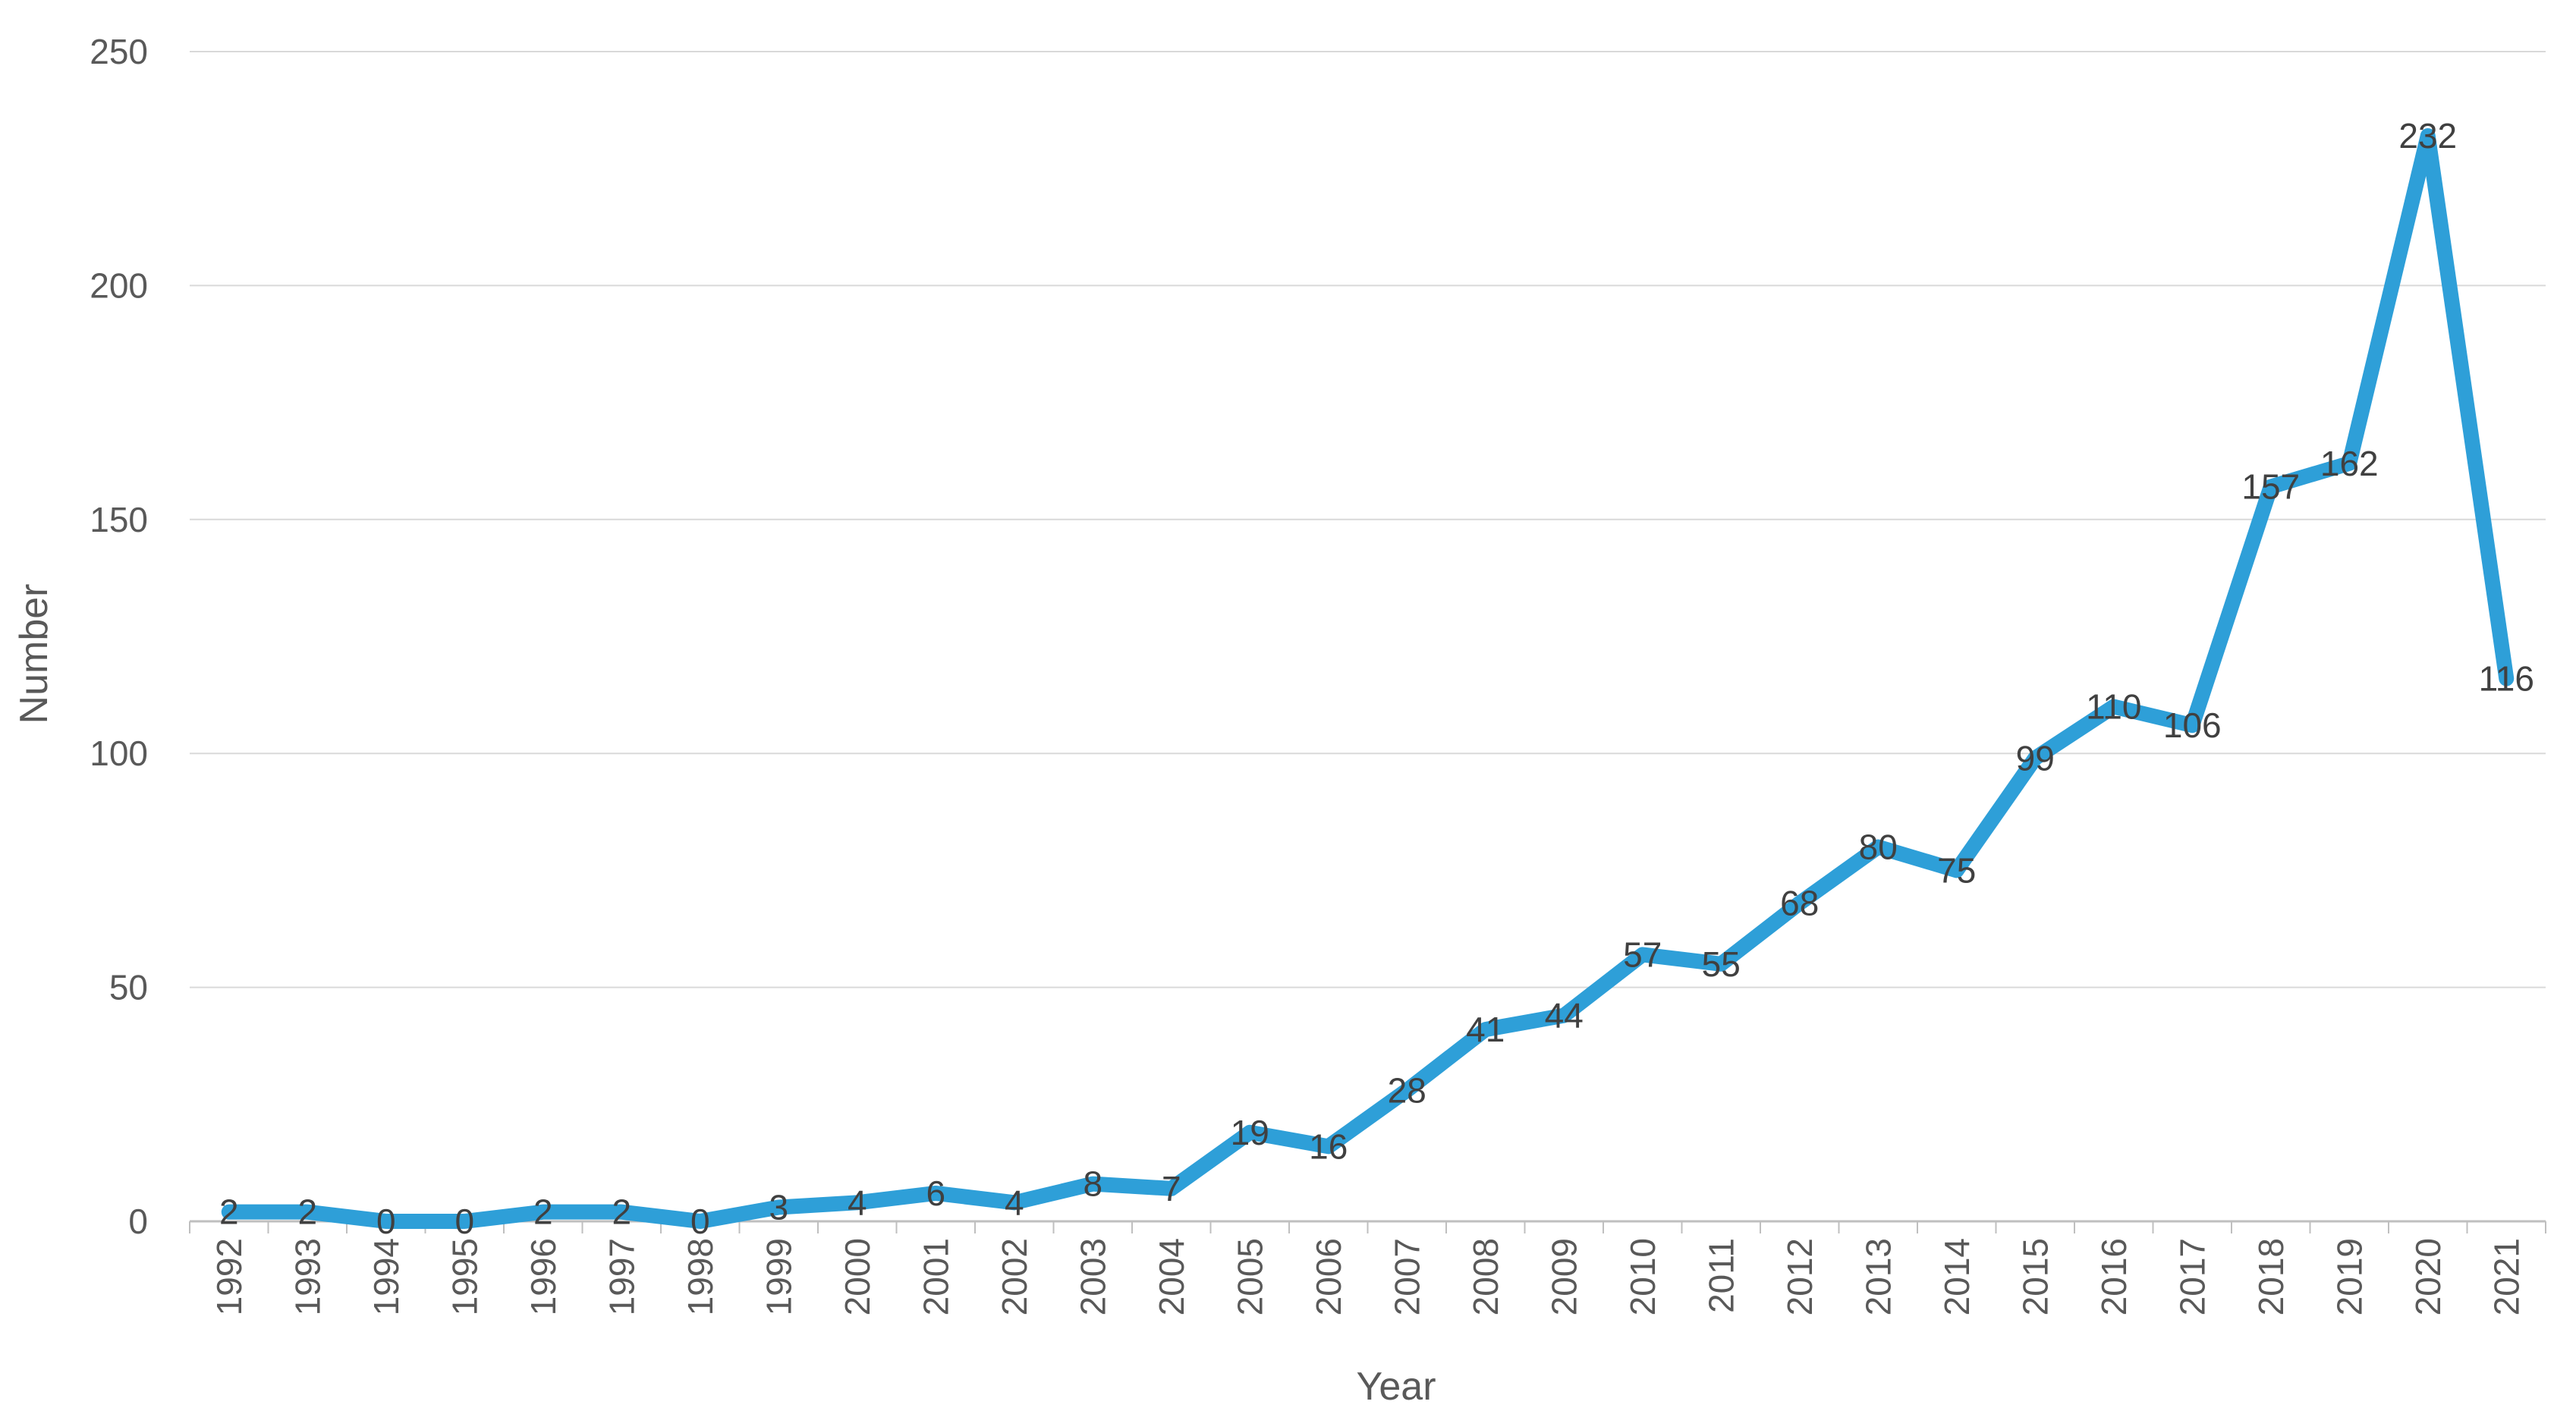 This screenshot has height=1414, width=2576. Describe the element at coordinates (138, 1221) in the screenshot. I see `y-tick-label: 0` at that location.